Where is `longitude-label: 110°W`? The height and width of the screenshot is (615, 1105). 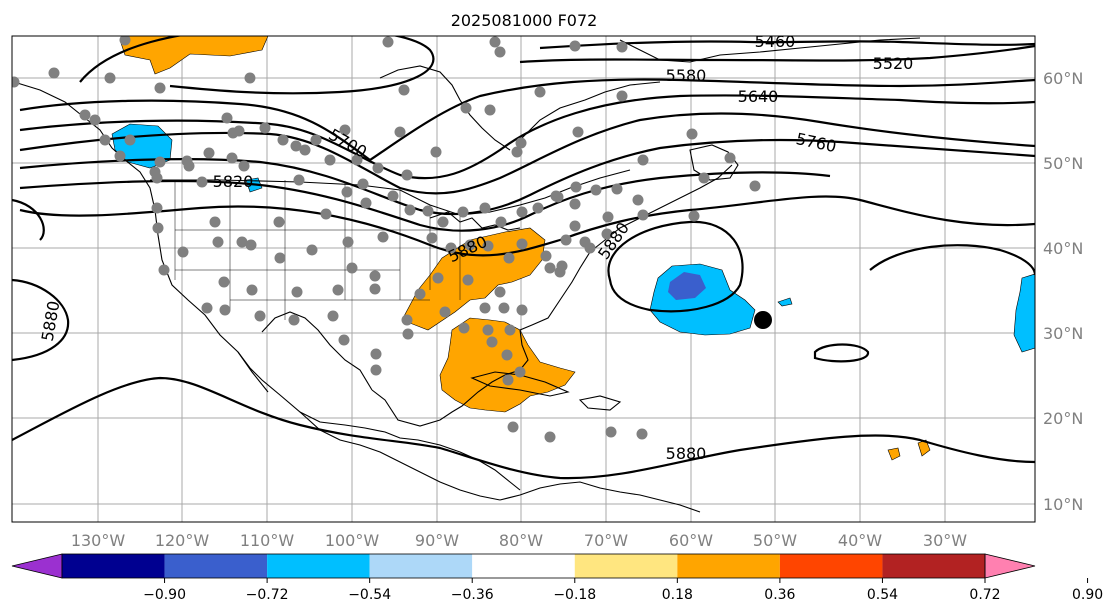 longitude-label: 110°W is located at coordinates (267, 540).